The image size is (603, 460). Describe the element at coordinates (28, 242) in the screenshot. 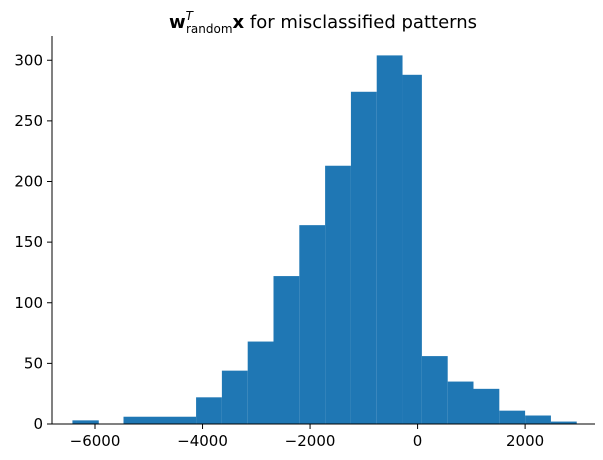

I see `y-tick-label: 150` at that location.